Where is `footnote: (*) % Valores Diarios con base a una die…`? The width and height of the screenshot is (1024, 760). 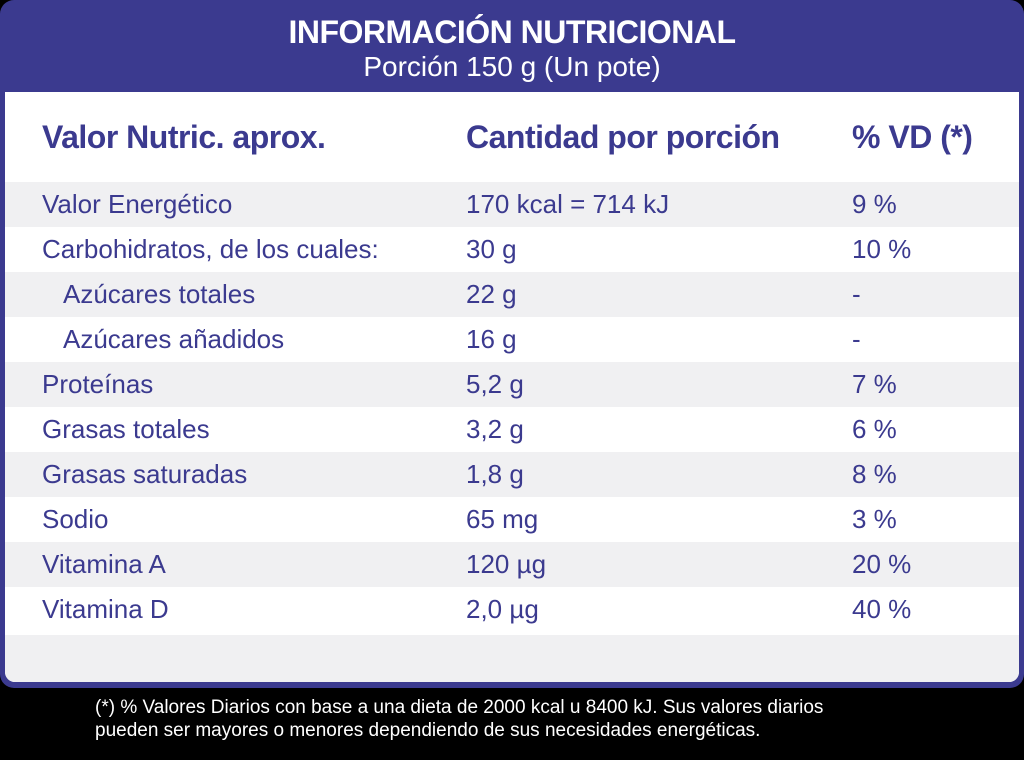
footnote: (*) % Valores Diarios con base a una die… is located at coordinates (545, 719).